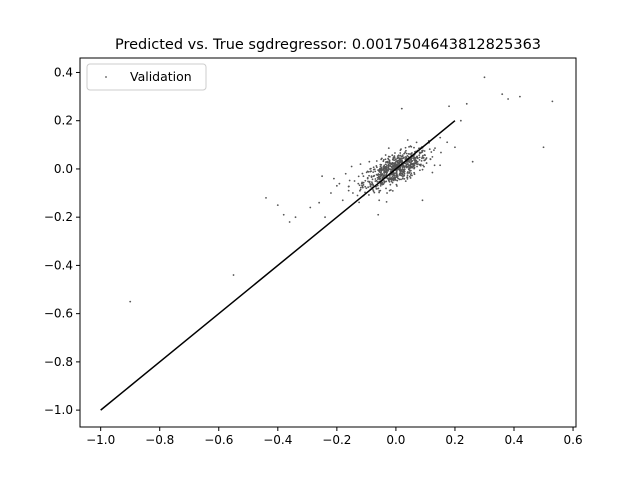 The image size is (640, 480). I want to click on y-tick-label: 0.4, so click(63, 72).